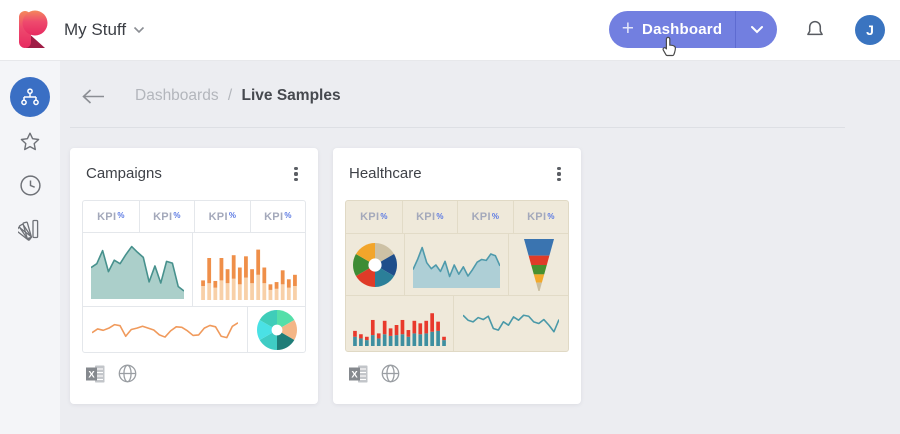 This screenshot has width=900, height=434. I want to click on star-icon, so click(30, 141).